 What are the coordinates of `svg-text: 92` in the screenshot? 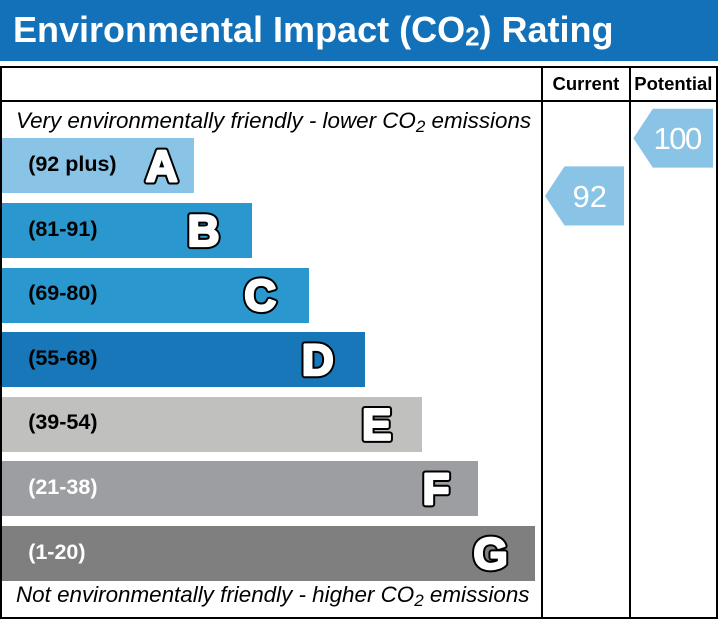 It's located at (590, 196).